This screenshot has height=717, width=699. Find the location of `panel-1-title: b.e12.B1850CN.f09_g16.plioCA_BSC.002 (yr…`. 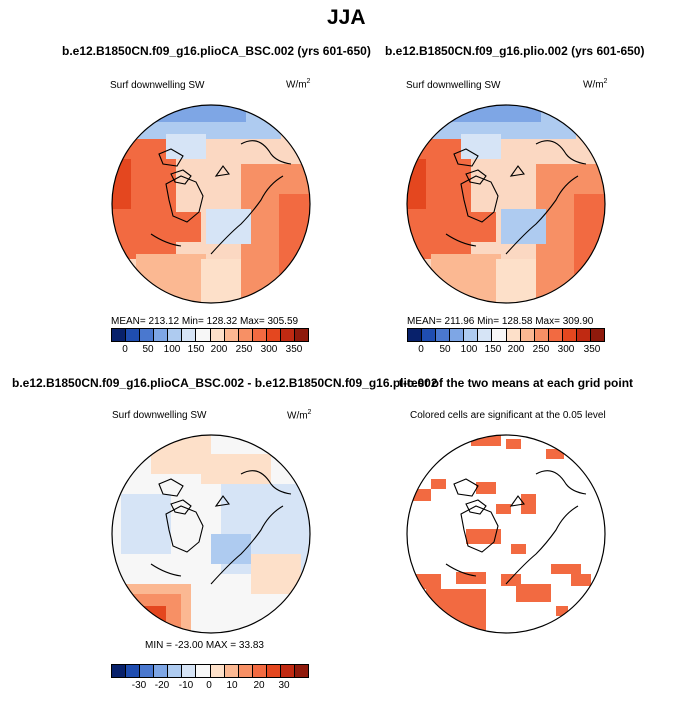

panel-1-title: b.e12.B1850CN.f09_g16.plioCA_BSC.002 (yr… is located at coordinates (216, 51).